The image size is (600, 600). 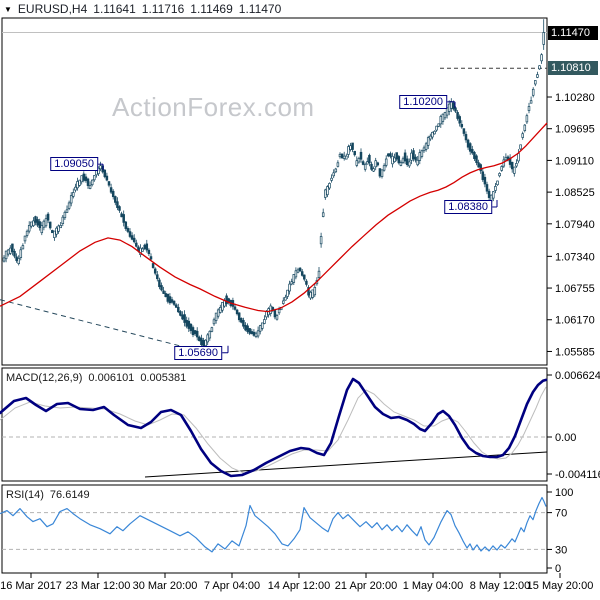 What do you see at coordinates (213, 107) in the screenshot?
I see `watermark: ActionForex.com` at bounding box center [213, 107].